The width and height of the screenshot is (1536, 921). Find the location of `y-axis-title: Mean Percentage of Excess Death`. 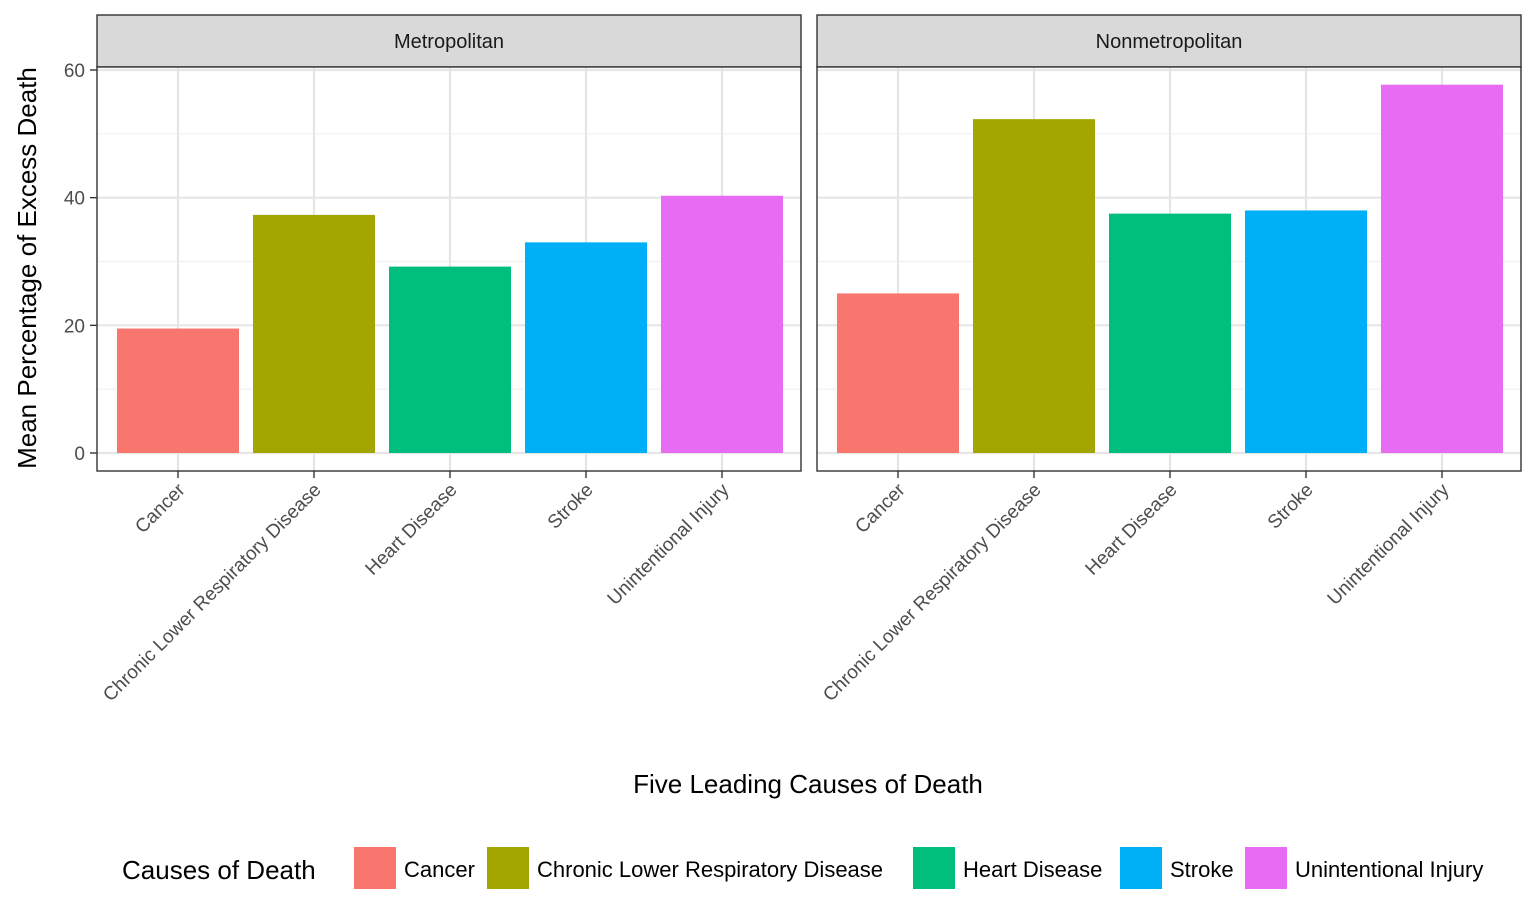

y-axis-title: Mean Percentage of Excess Death is located at coordinates (27, 268).